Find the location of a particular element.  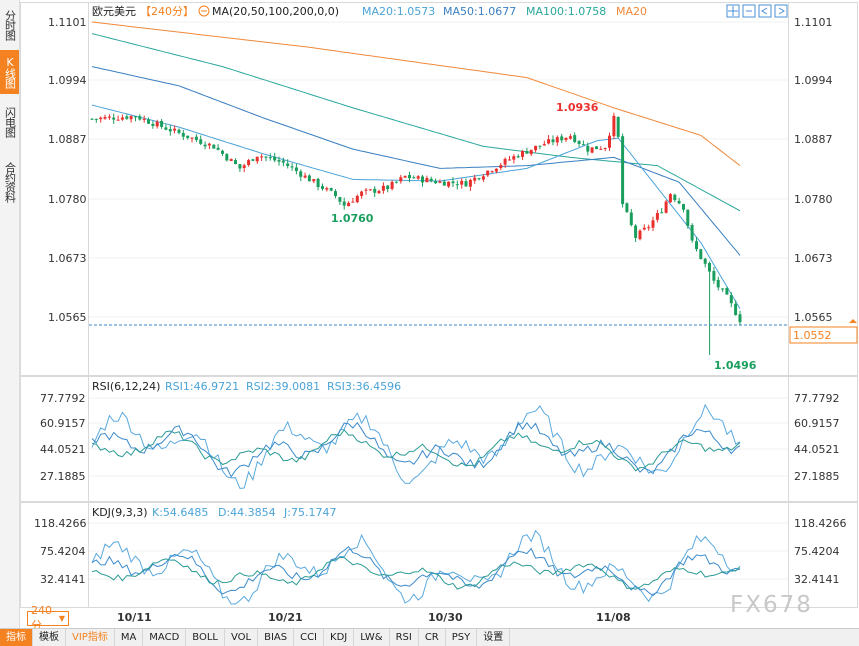

ma-params: MA(20,50,100,200,0,0) is located at coordinates (275, 11).